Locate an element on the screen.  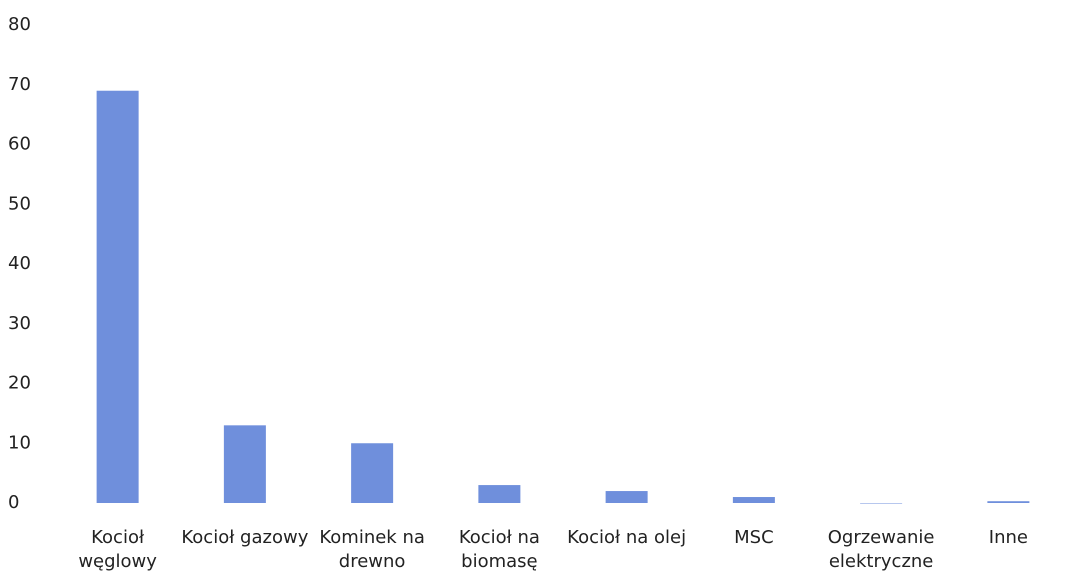
x-tick-label: Kocioł na olej is located at coordinates (627, 537).